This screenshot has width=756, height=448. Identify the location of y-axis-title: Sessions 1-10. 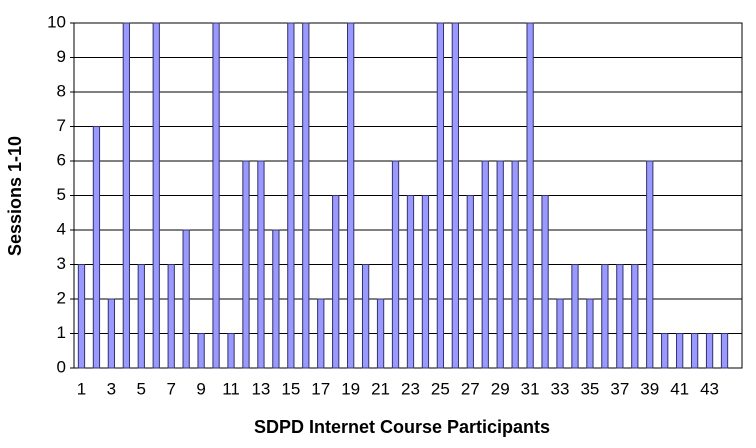
(15, 196).